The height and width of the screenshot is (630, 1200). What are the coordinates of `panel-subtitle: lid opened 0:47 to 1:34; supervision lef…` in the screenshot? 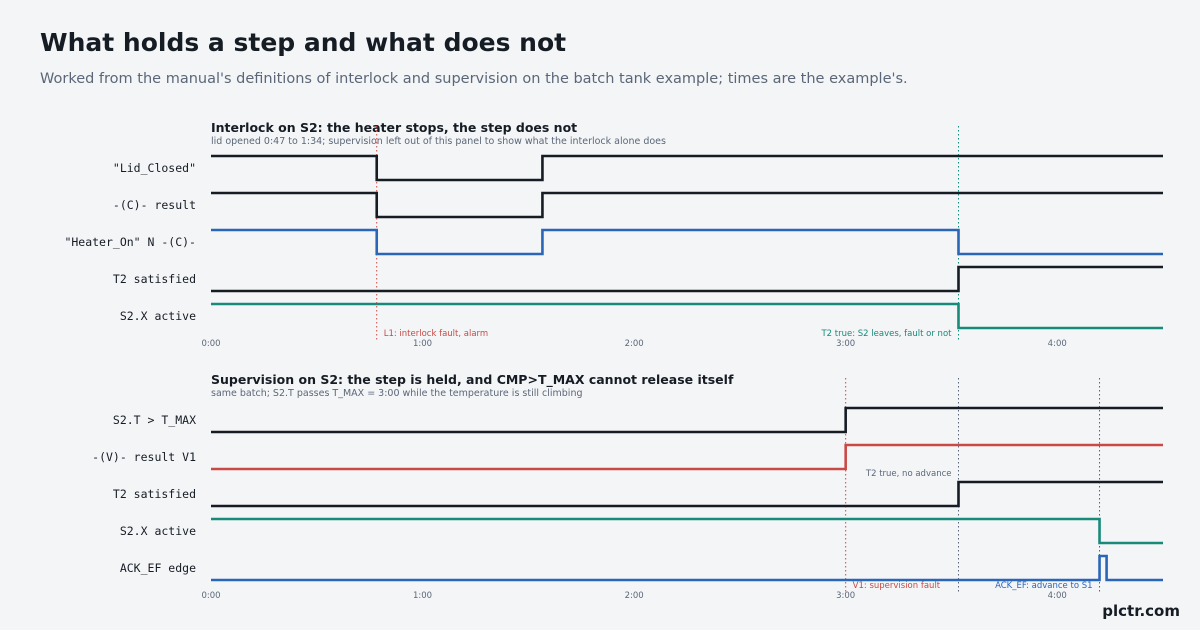 It's located at (438, 141).